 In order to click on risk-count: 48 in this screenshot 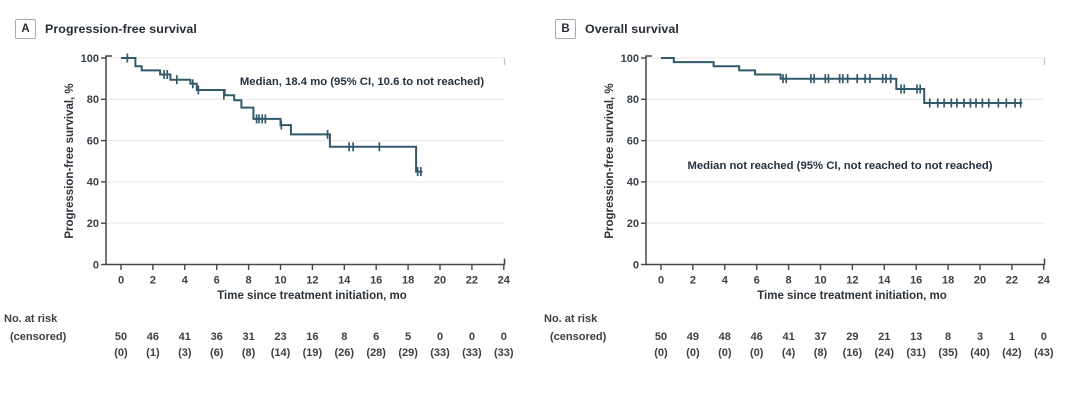, I will do `click(725, 337)`.